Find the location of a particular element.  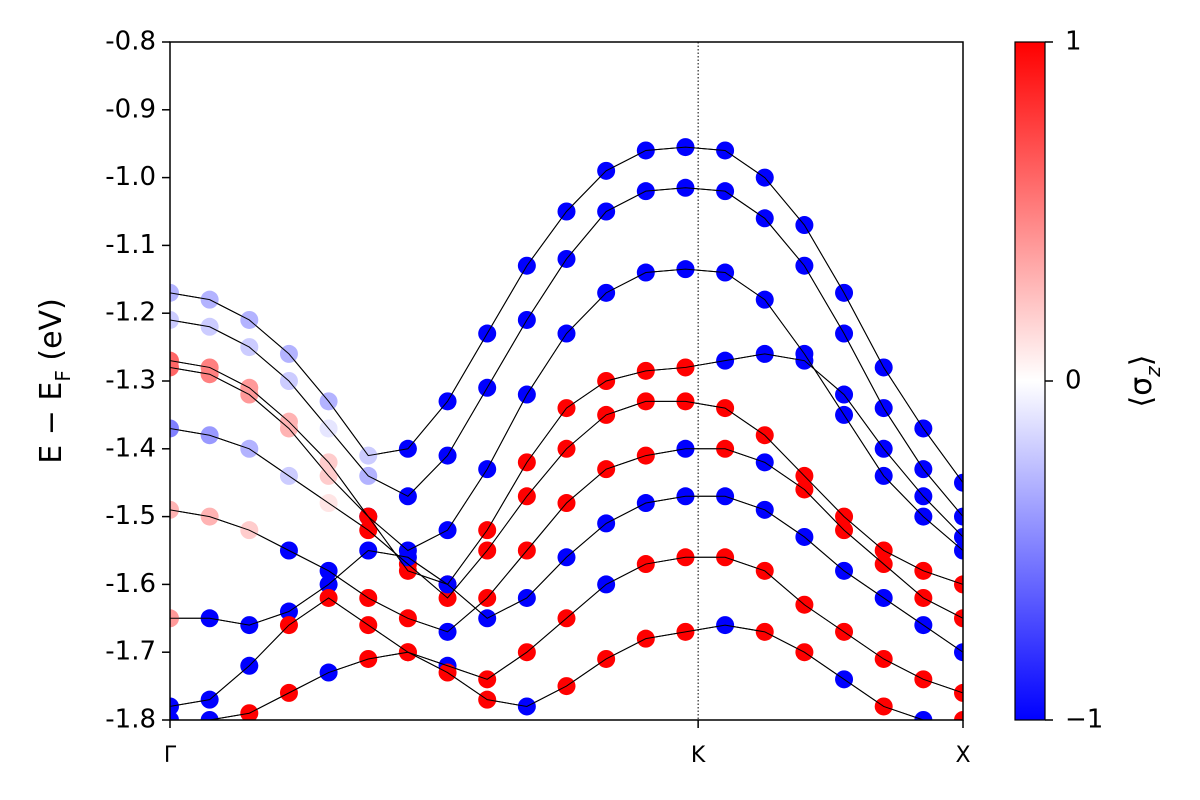

colorbar-label: ⟨σz⟩ is located at coordinates (1144, 381).